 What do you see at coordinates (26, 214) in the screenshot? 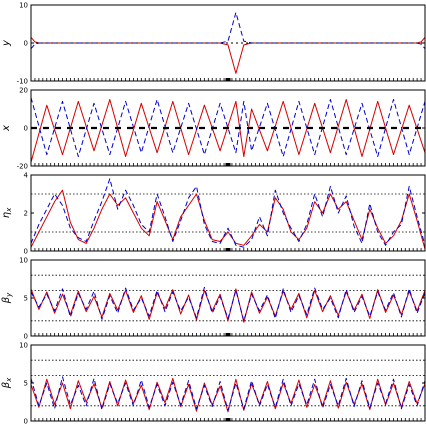
I see `y-tick-label: 2` at bounding box center [26, 214].